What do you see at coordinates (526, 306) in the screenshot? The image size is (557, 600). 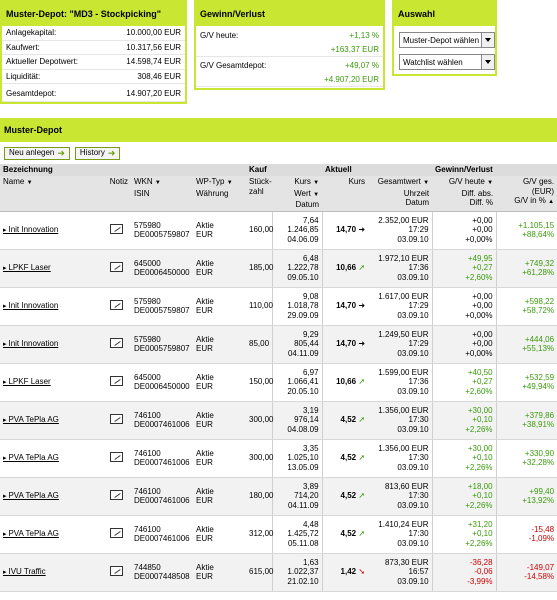 I see `cell-gv-total: +598,22 +58,72%` at bounding box center [526, 306].